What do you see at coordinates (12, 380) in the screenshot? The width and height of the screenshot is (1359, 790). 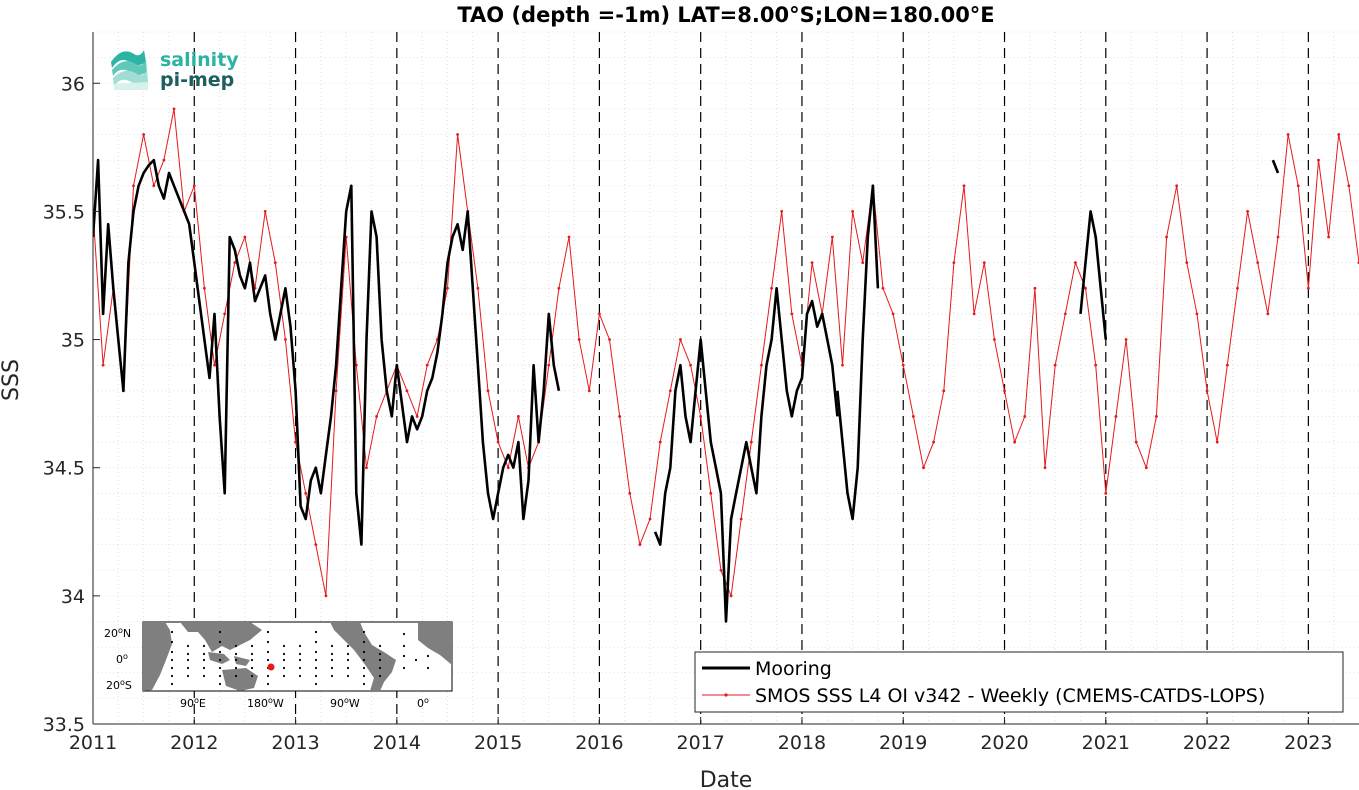 I see `y-axis-title: SSS` at bounding box center [12, 380].